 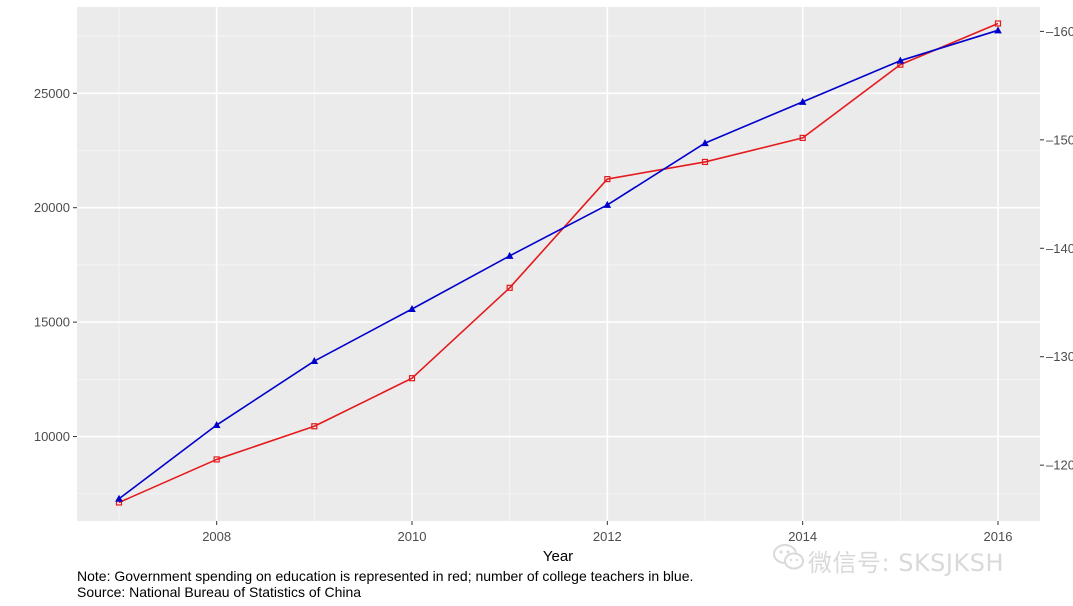 What do you see at coordinates (52, 93) in the screenshot?
I see `y-left-tick-label: 25000` at bounding box center [52, 93].